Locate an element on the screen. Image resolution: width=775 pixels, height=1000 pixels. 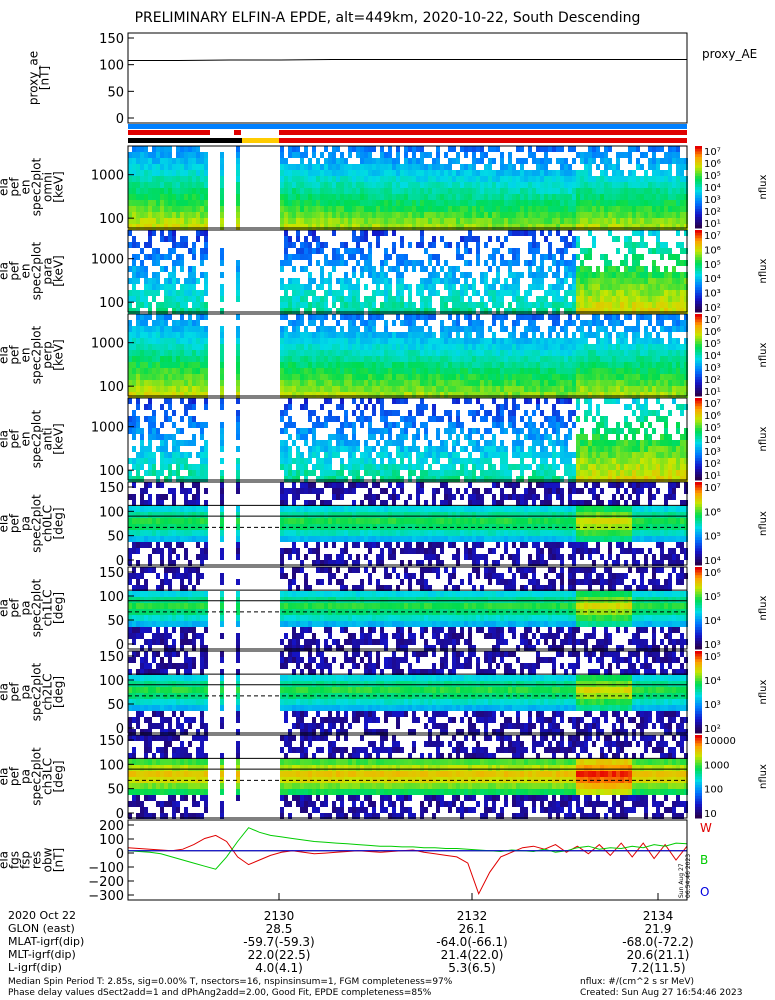
y-label-line: [nT] is located at coordinates (45, 78).